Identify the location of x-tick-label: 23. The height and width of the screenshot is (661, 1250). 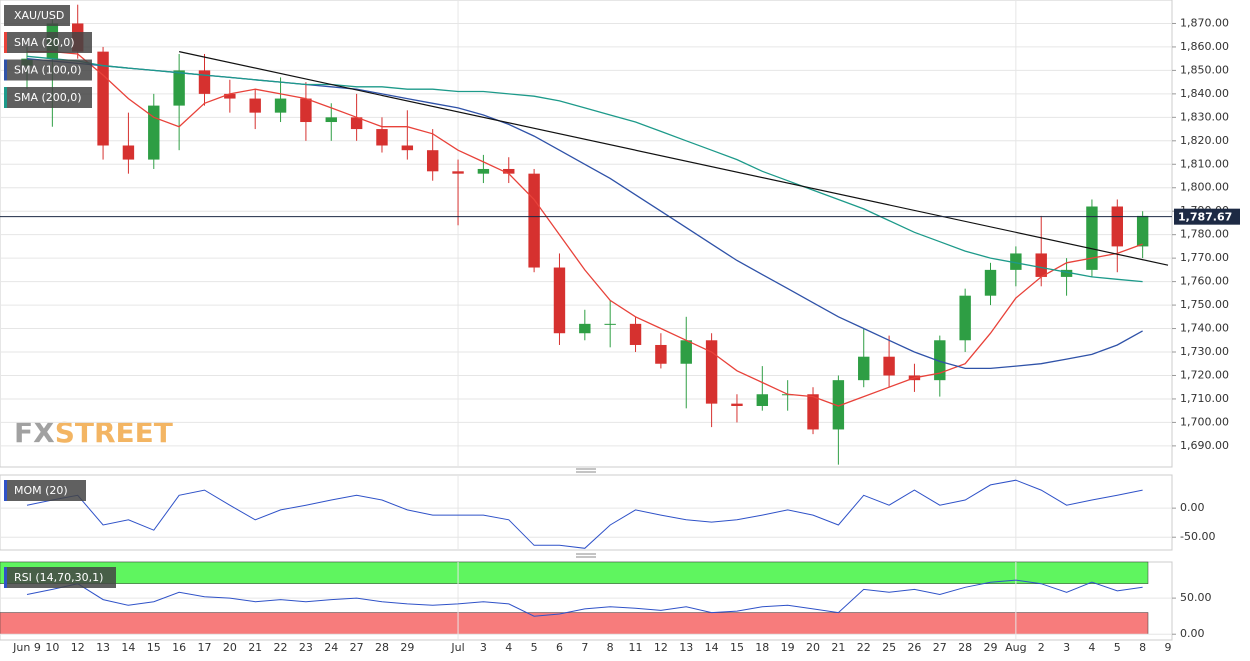
(306, 647).